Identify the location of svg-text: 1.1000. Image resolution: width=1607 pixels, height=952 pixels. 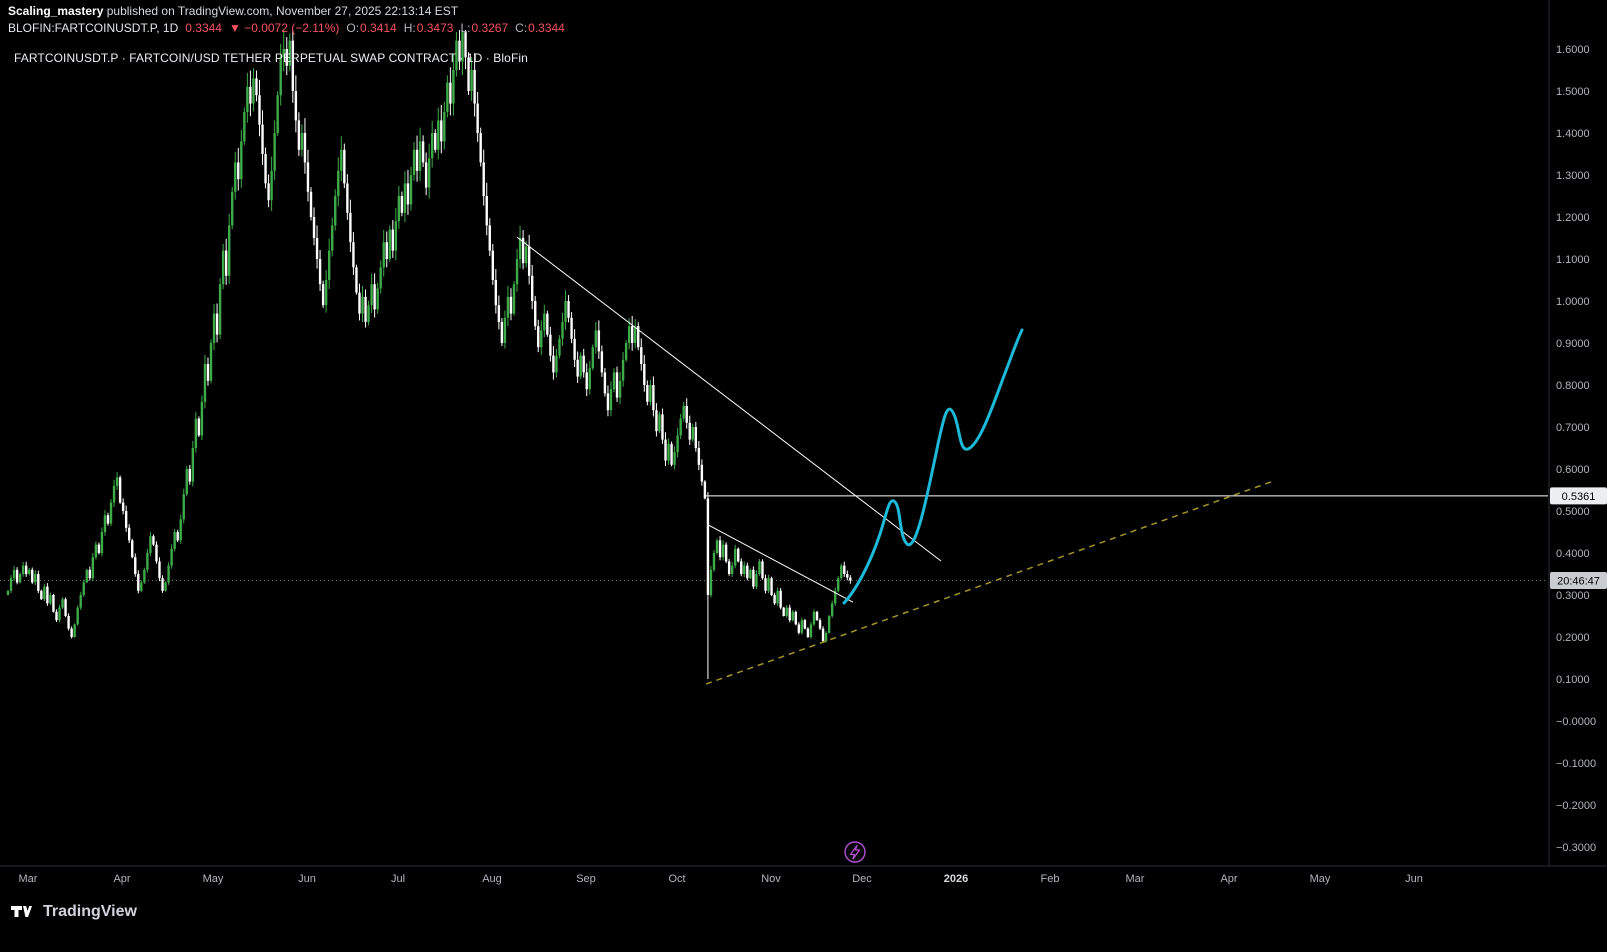
(1573, 260).